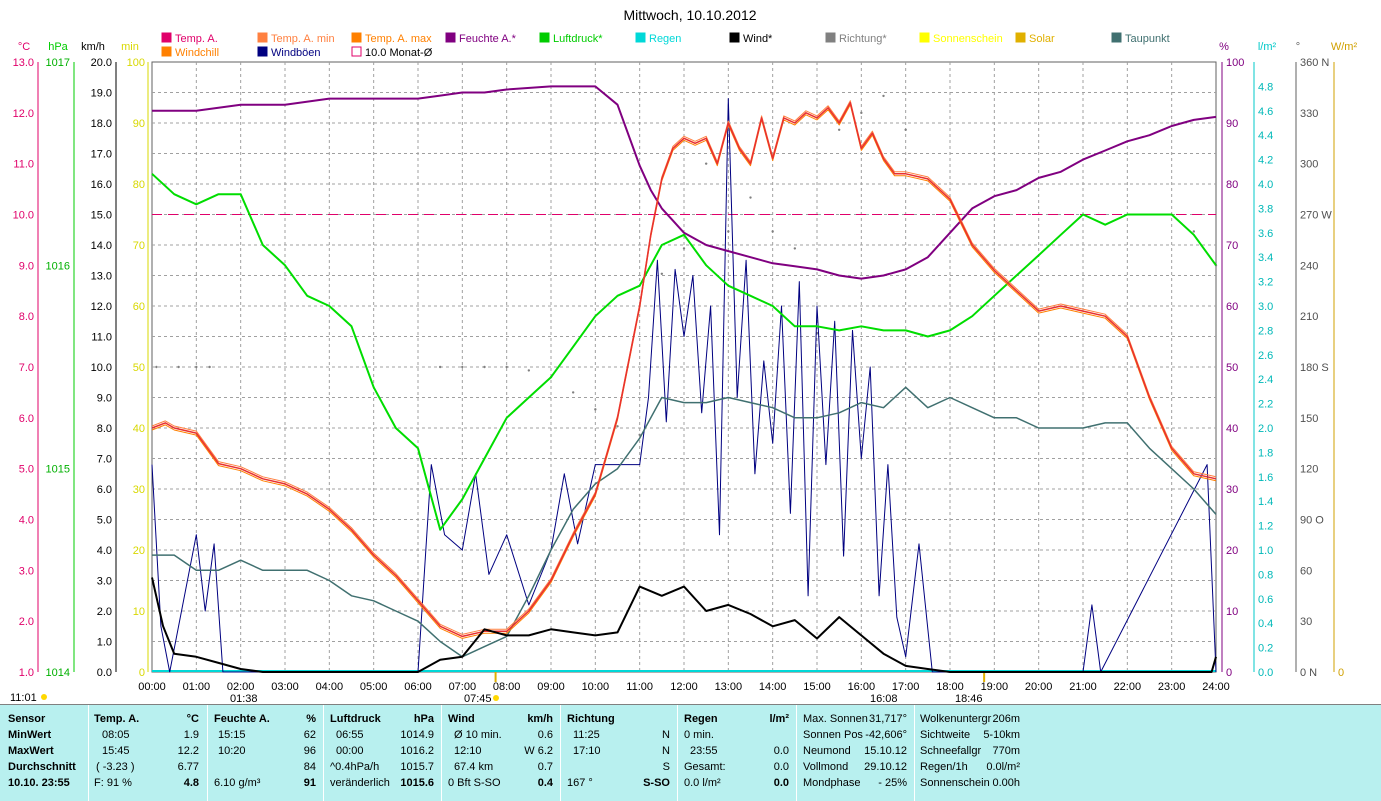 This screenshot has height=801, width=1381. Describe the element at coordinates (26, 470) in the screenshot. I see `temp-tick-label: 5.0` at that location.